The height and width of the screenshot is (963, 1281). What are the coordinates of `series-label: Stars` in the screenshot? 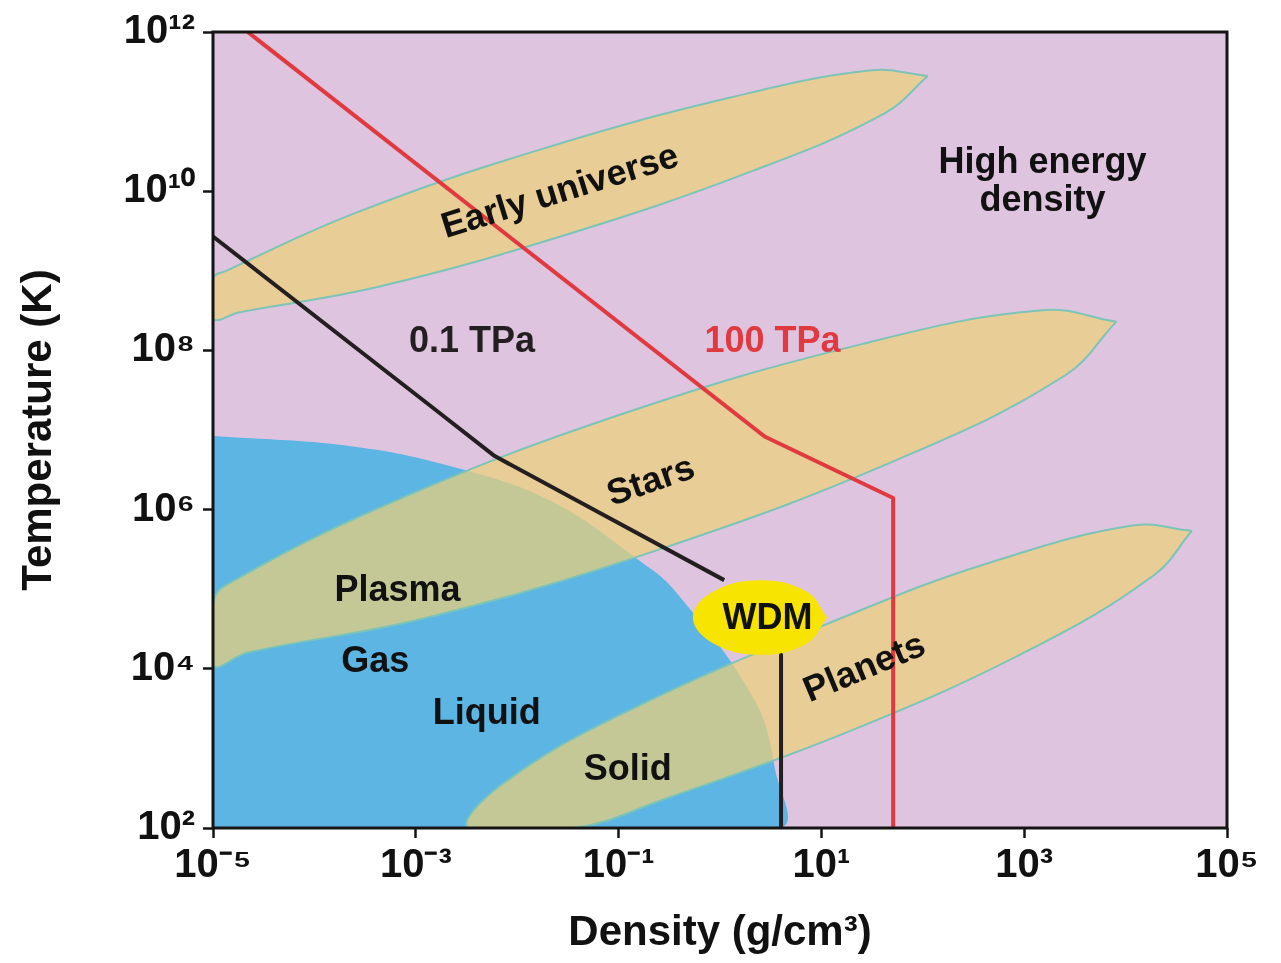 It's located at (650, 479).